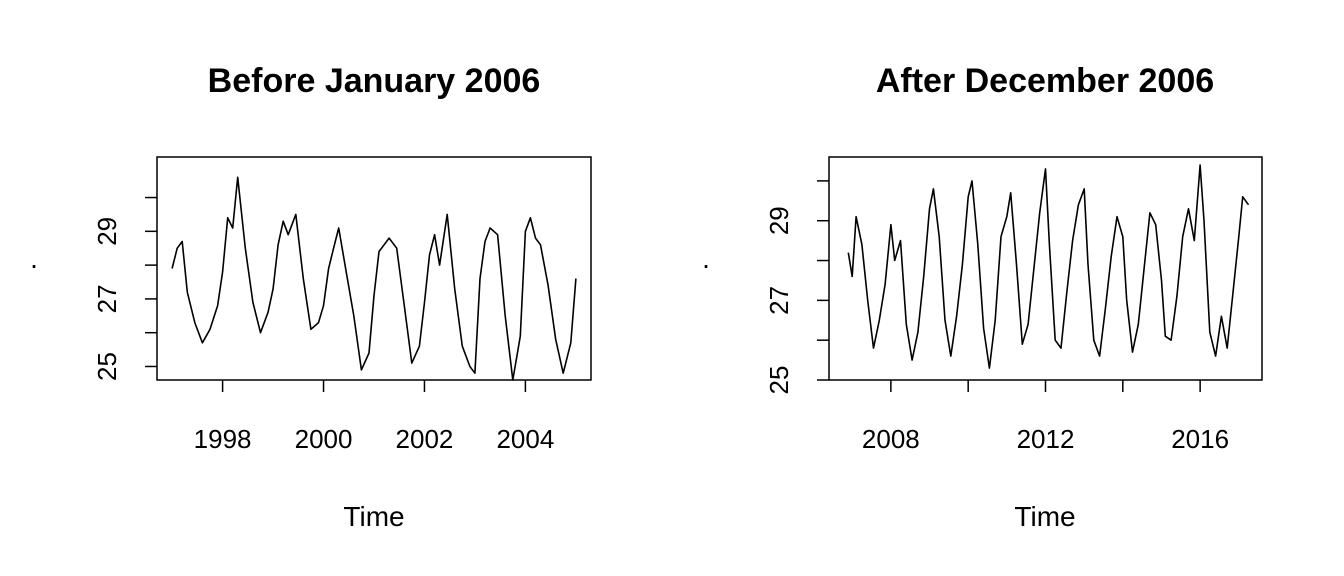 The image size is (1344, 576). What do you see at coordinates (1045, 81) in the screenshot?
I see `chart-title: After December 2006` at bounding box center [1045, 81].